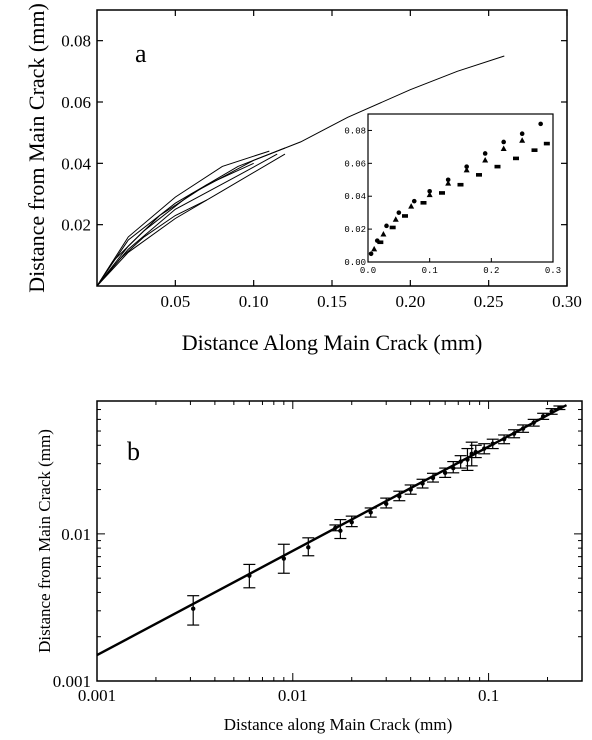  What do you see at coordinates (36, 148) in the screenshot?
I see `panel-a-y-axis-label: Distance from Main Crack (mm)` at bounding box center [36, 148].